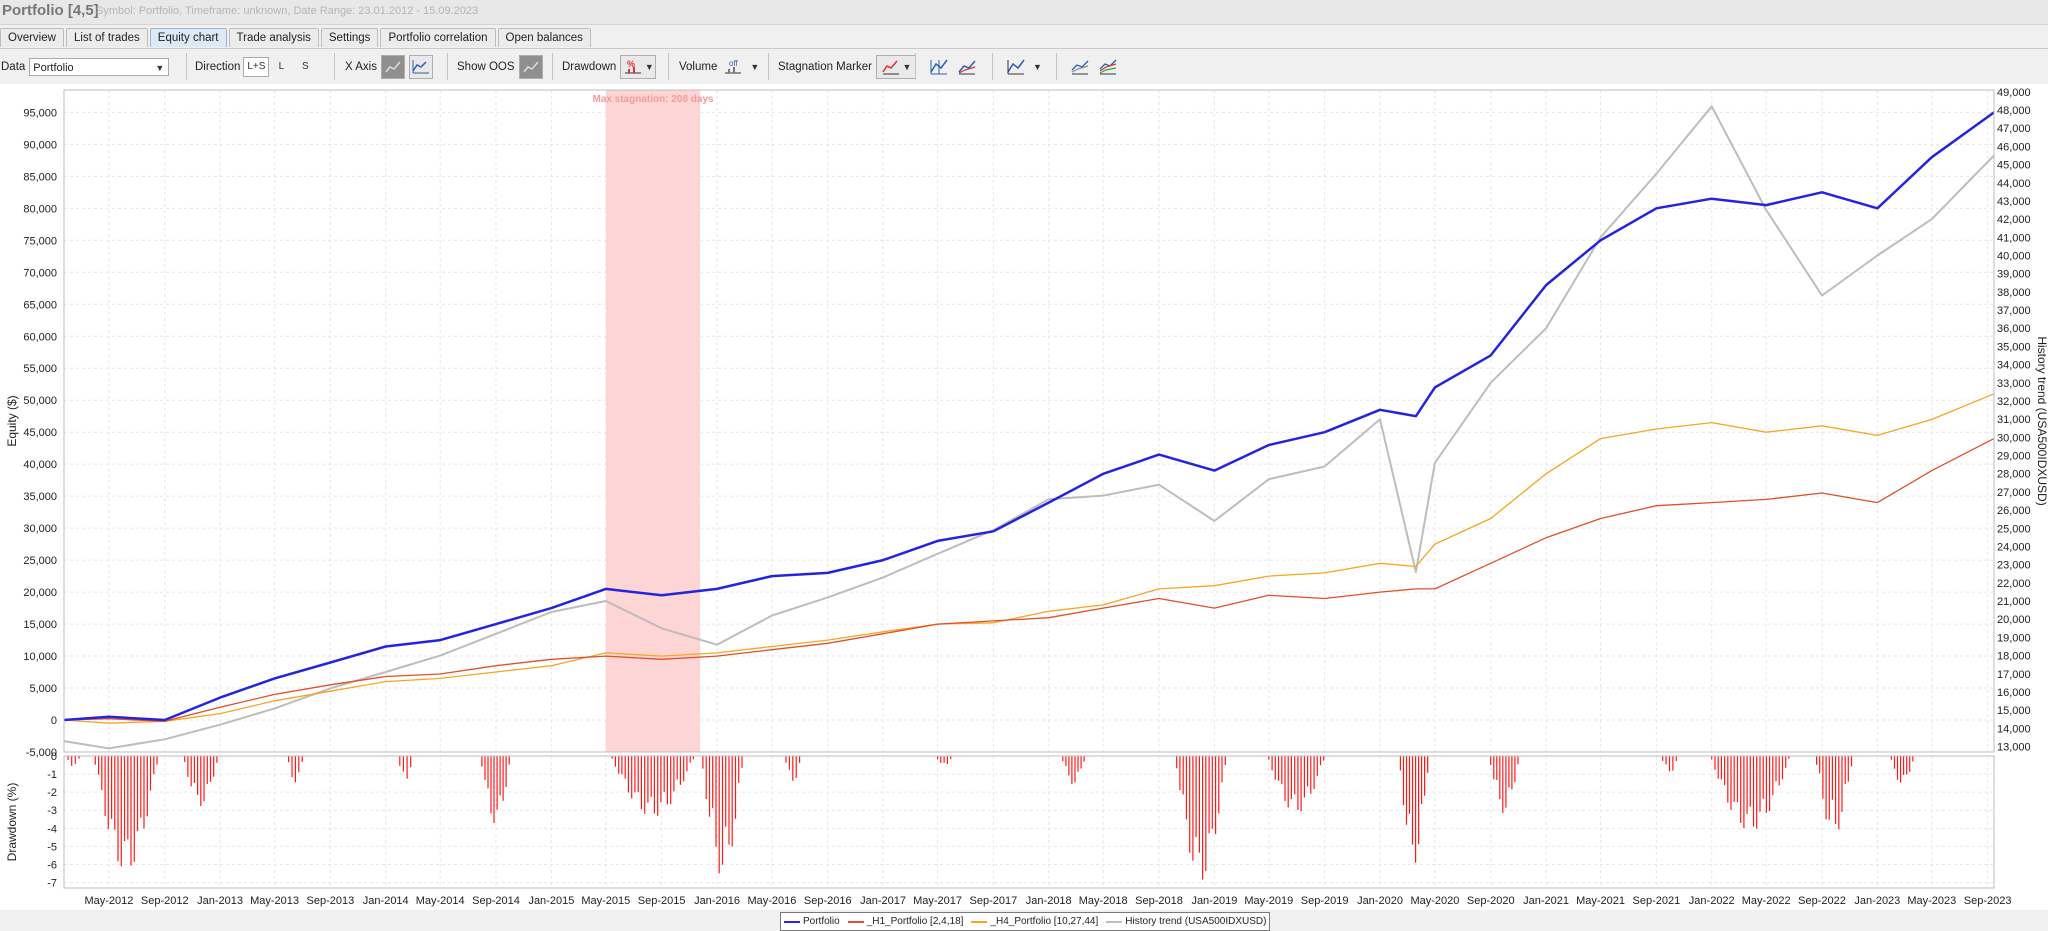 The image size is (2048, 931). What do you see at coordinates (2014, 402) in the screenshot?
I see `y2-tick-label: 32,000` at bounding box center [2014, 402].